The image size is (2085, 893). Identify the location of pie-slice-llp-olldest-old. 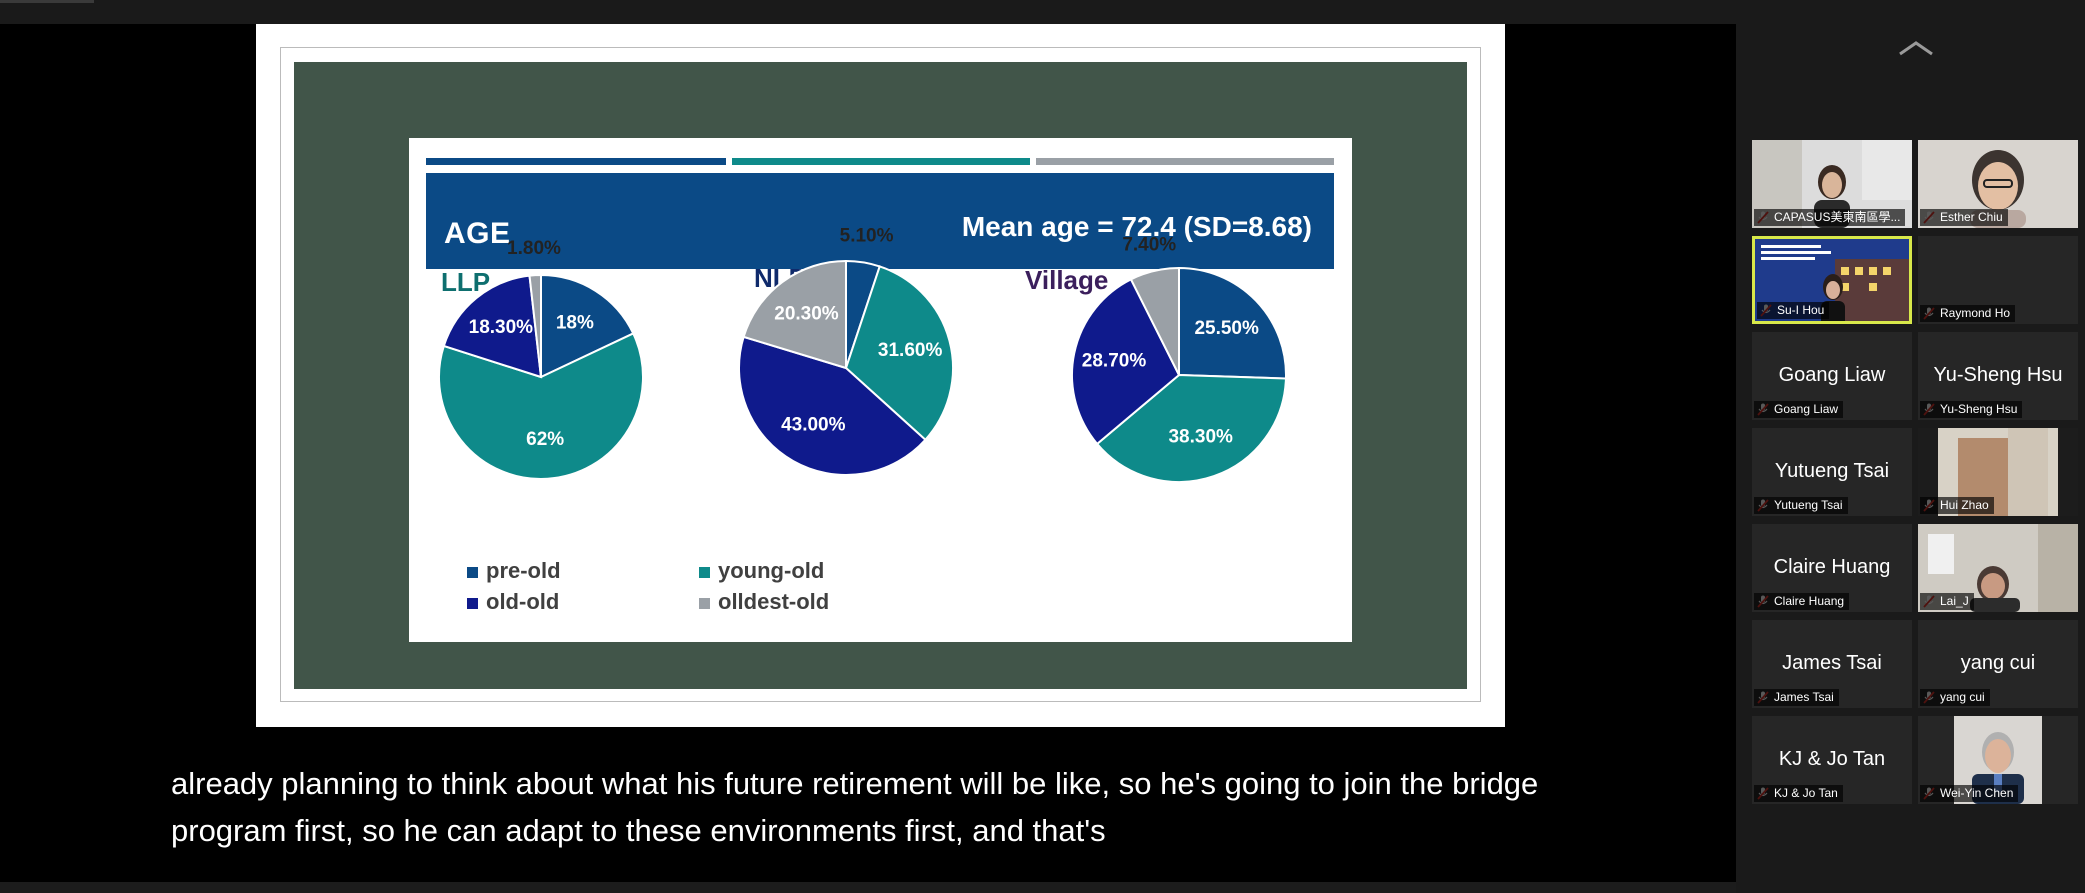
(535, 325).